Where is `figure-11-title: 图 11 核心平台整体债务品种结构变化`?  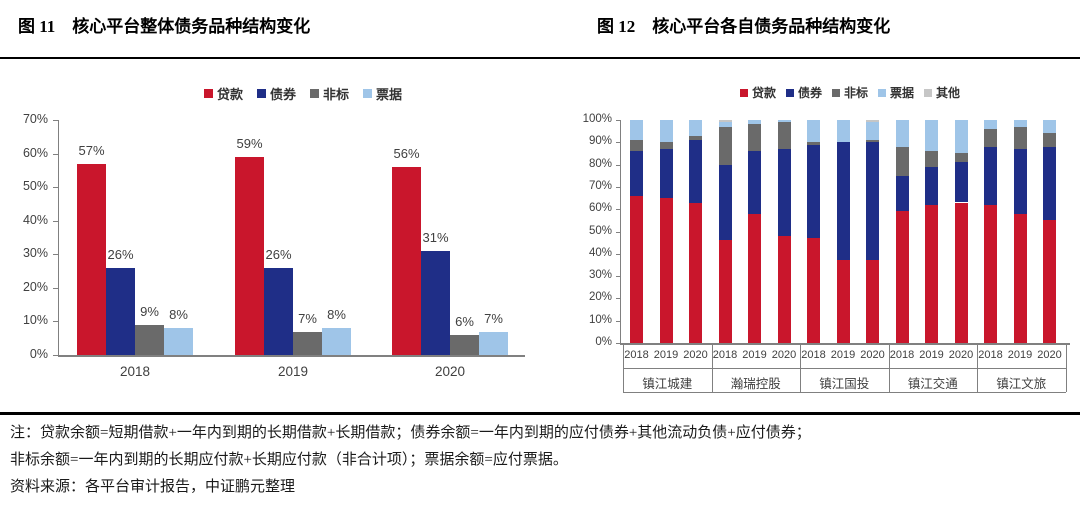
figure-11-title: 图 11 核心平台整体债务品种结构变化 is located at coordinates (164, 26).